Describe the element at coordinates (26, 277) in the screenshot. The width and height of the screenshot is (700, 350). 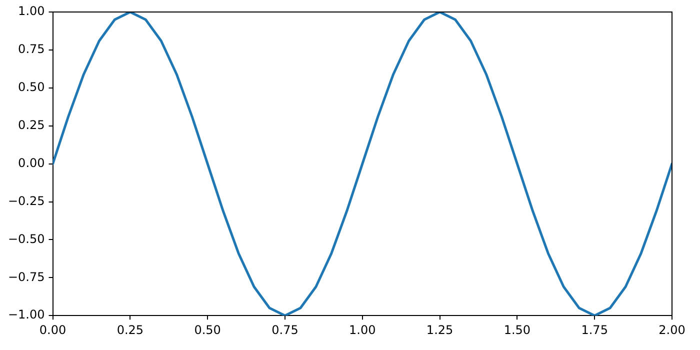
I see `y-tick-label: −0.75` at that location.